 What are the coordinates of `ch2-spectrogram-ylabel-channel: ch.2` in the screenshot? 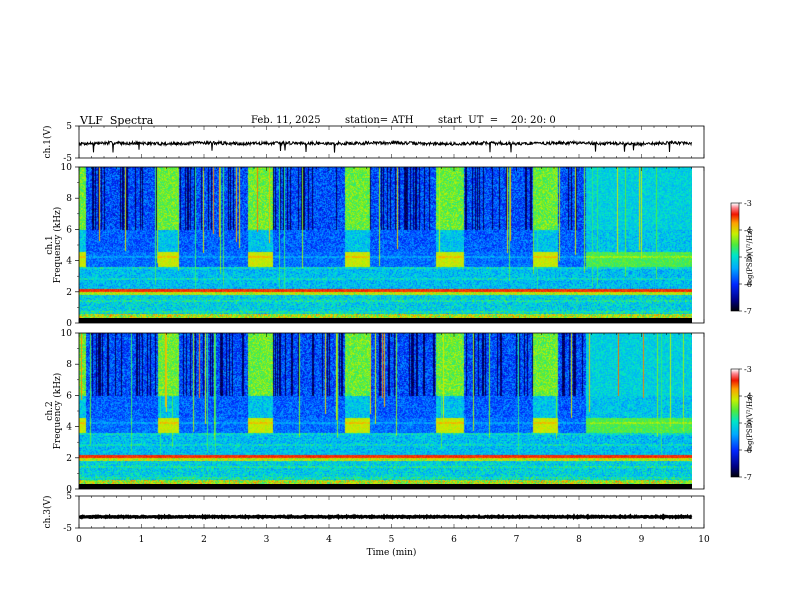 It's located at (50, 410).